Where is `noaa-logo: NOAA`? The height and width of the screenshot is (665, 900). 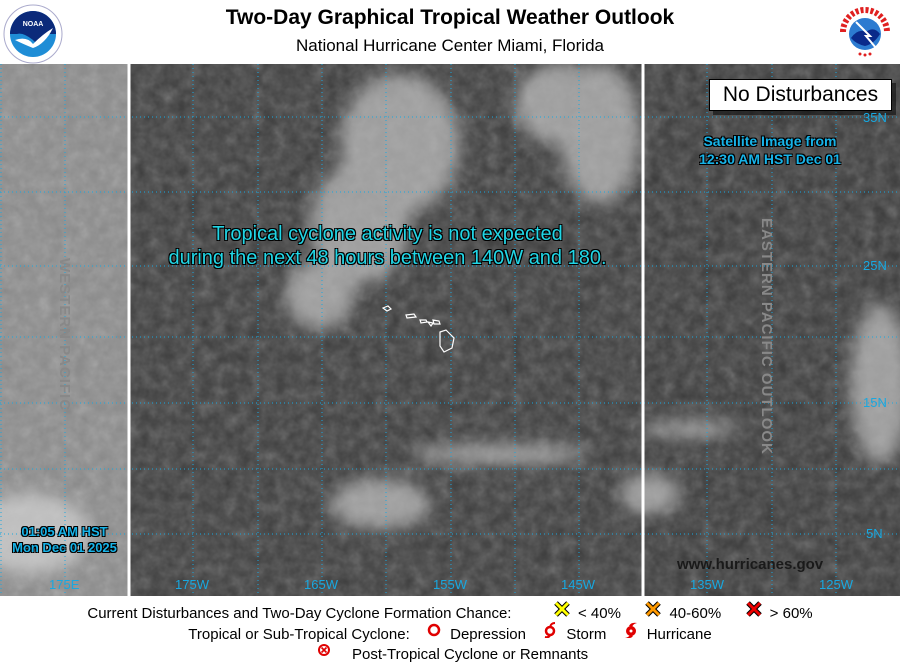 noaa-logo: NOAA is located at coordinates (33, 34).